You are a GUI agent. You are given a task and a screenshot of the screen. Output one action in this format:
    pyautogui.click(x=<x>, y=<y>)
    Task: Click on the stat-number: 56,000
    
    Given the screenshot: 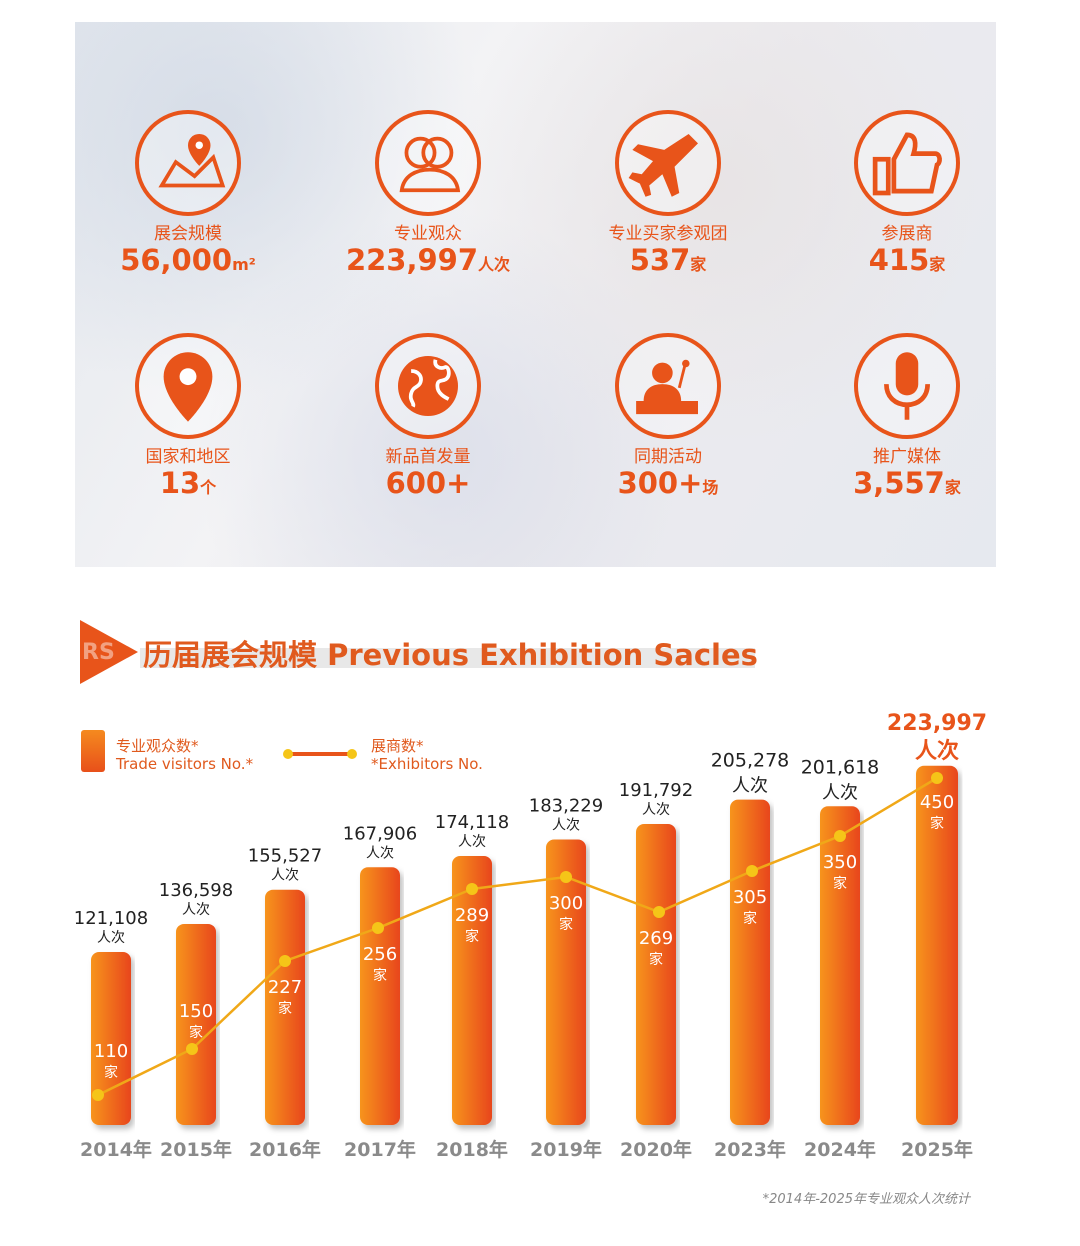 What is the action you would take?
    pyautogui.click(x=176, y=260)
    